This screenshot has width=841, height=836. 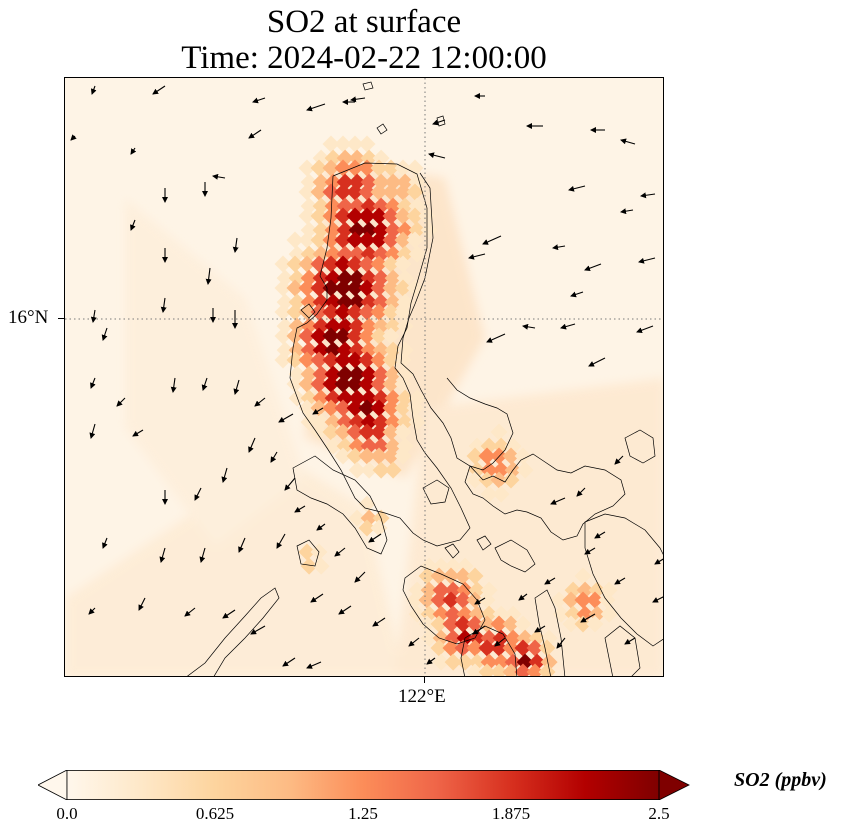 What do you see at coordinates (364, 58) in the screenshot?
I see `map-subtitle-time: Time: 2024-02-22 12:00:00` at bounding box center [364, 58].